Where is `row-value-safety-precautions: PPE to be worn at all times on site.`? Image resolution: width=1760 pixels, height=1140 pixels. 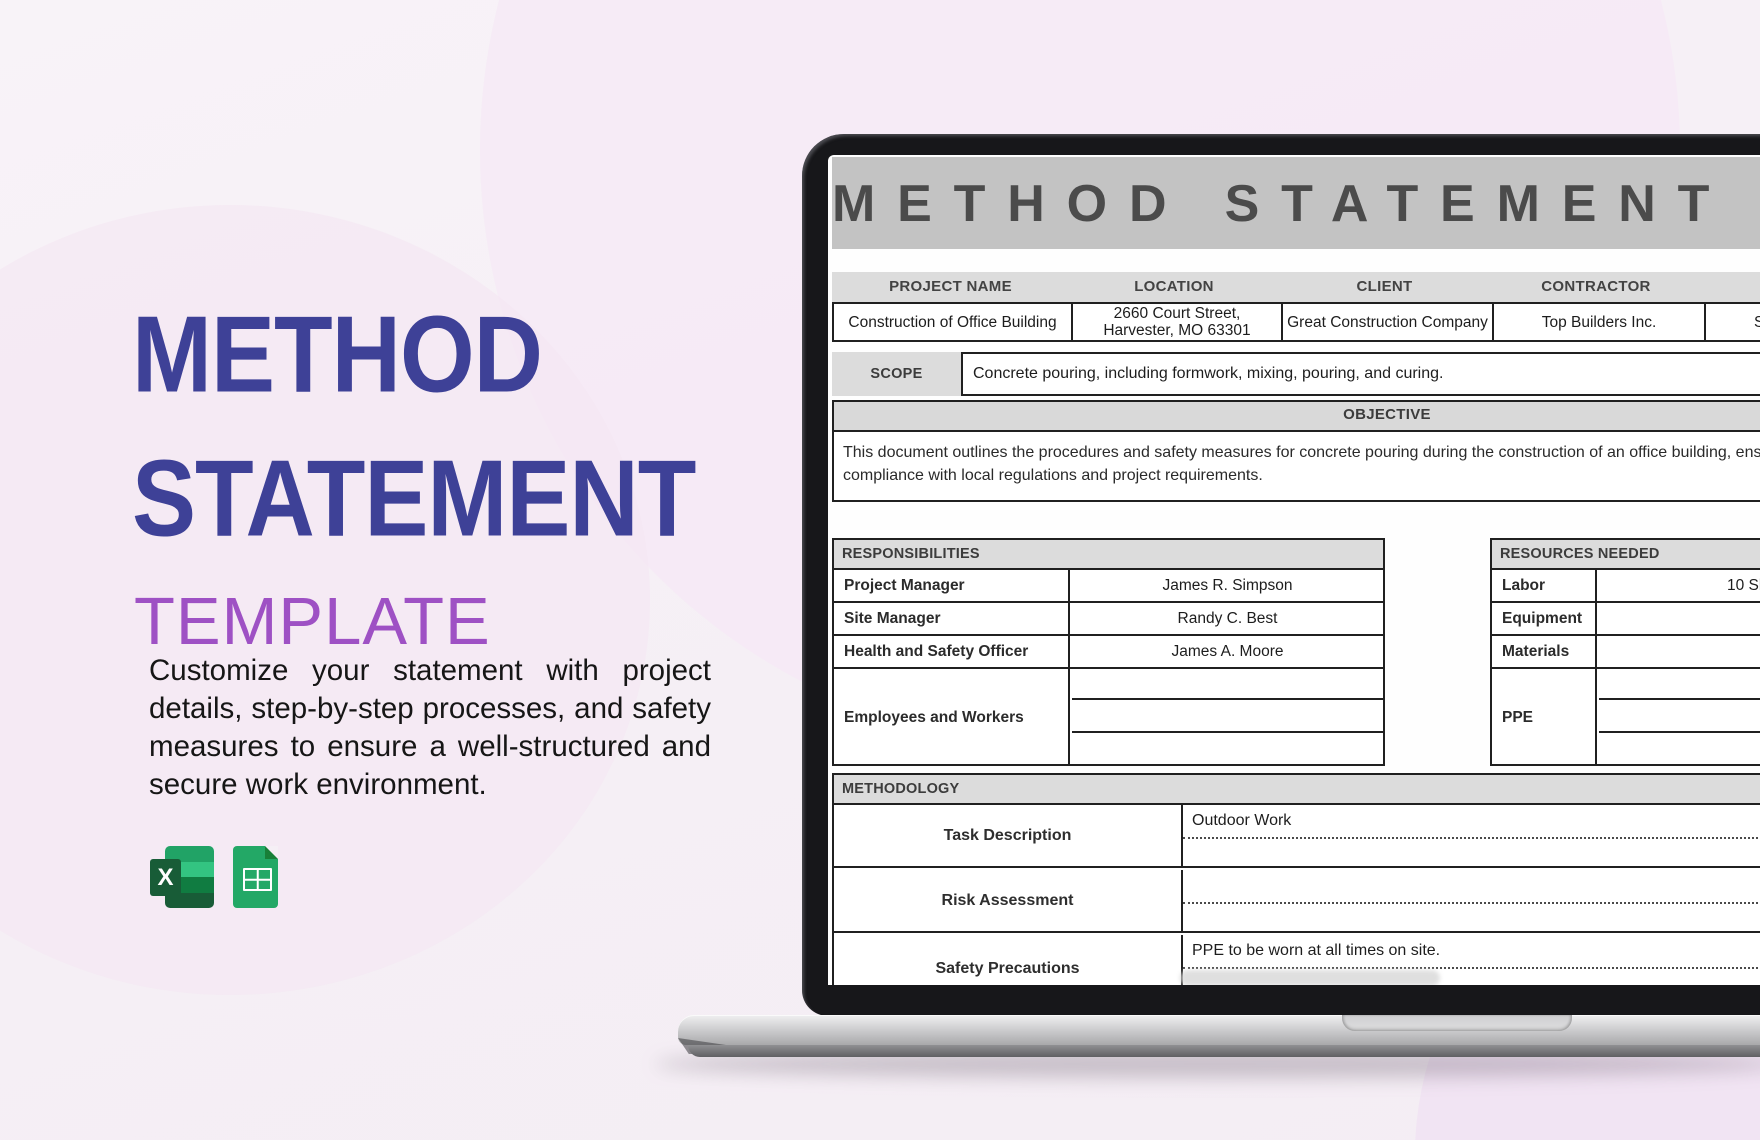 row-value-safety-precautions: PPE to be worn at all times on site. is located at coordinates (1316, 950).